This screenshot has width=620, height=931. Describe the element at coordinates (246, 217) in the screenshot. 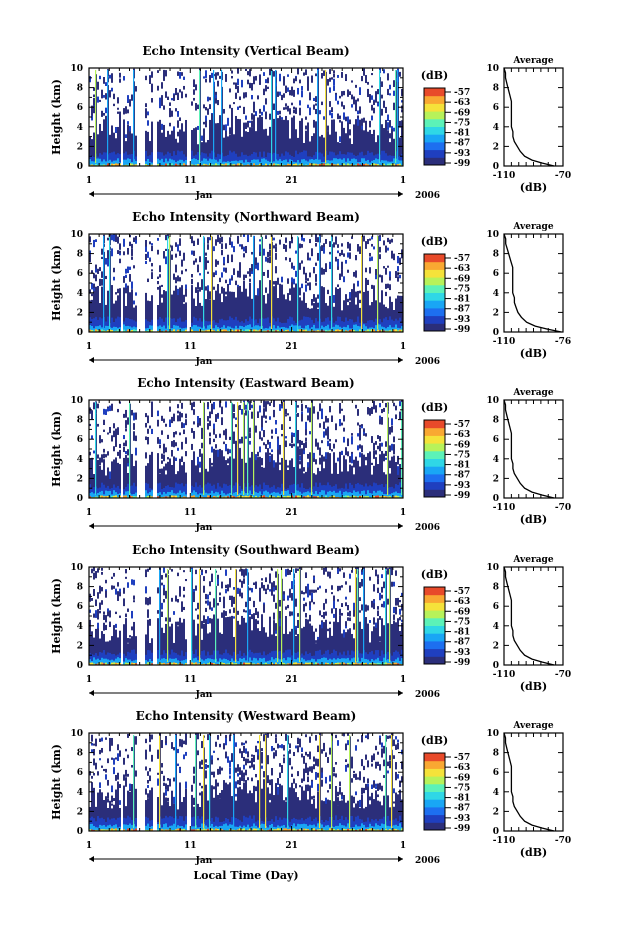

I see `panel-title: Echo Intensity (Northward Beam)` at that location.